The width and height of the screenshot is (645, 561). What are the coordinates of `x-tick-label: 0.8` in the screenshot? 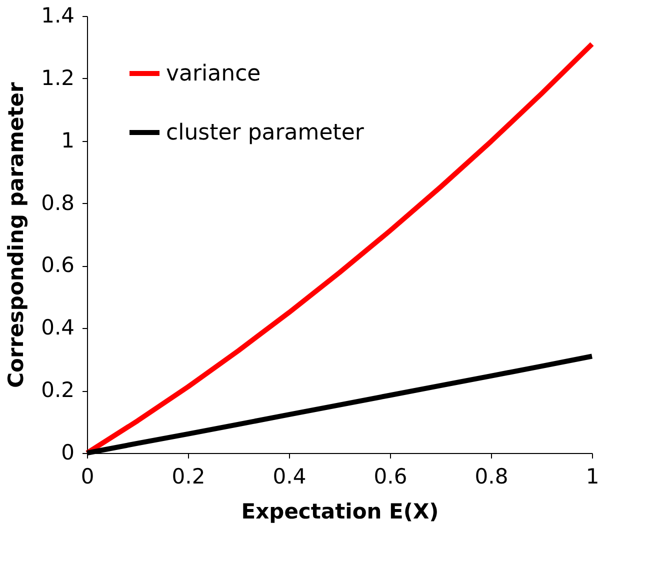 It's located at (491, 476).